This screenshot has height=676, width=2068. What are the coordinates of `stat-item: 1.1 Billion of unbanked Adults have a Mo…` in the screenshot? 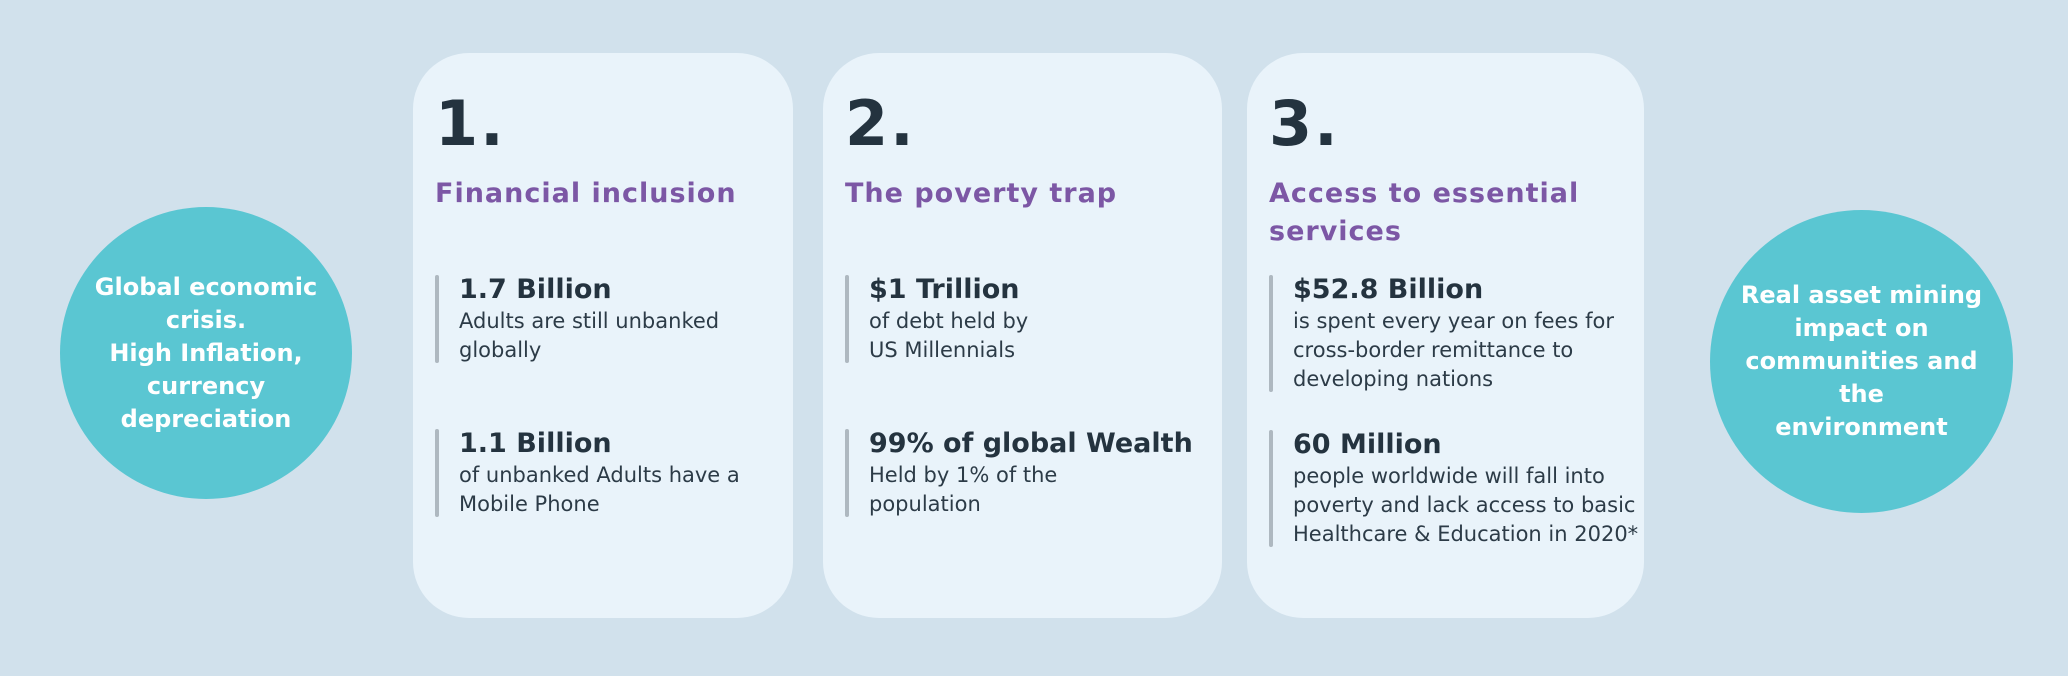 It's located at (606, 473).